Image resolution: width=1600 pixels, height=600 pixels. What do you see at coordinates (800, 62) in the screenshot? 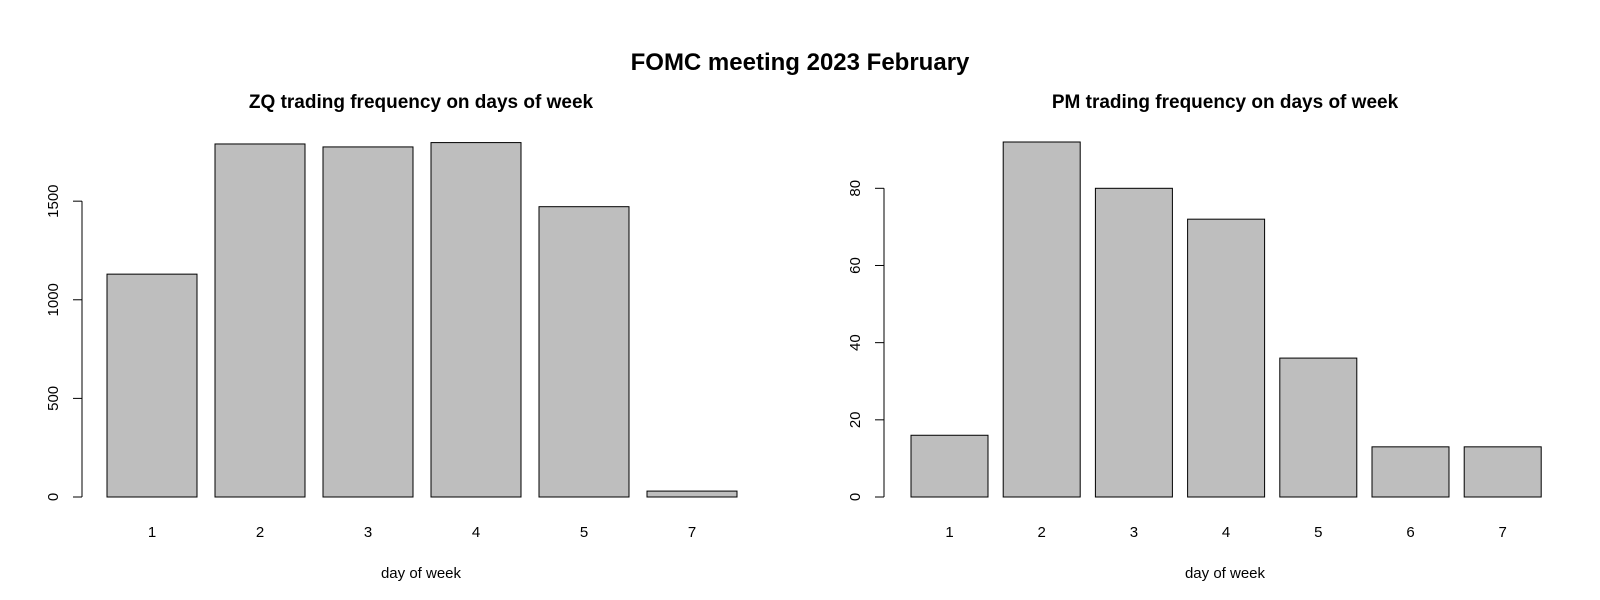
I see `figure-title: FOMC meeting 2023 February` at bounding box center [800, 62].